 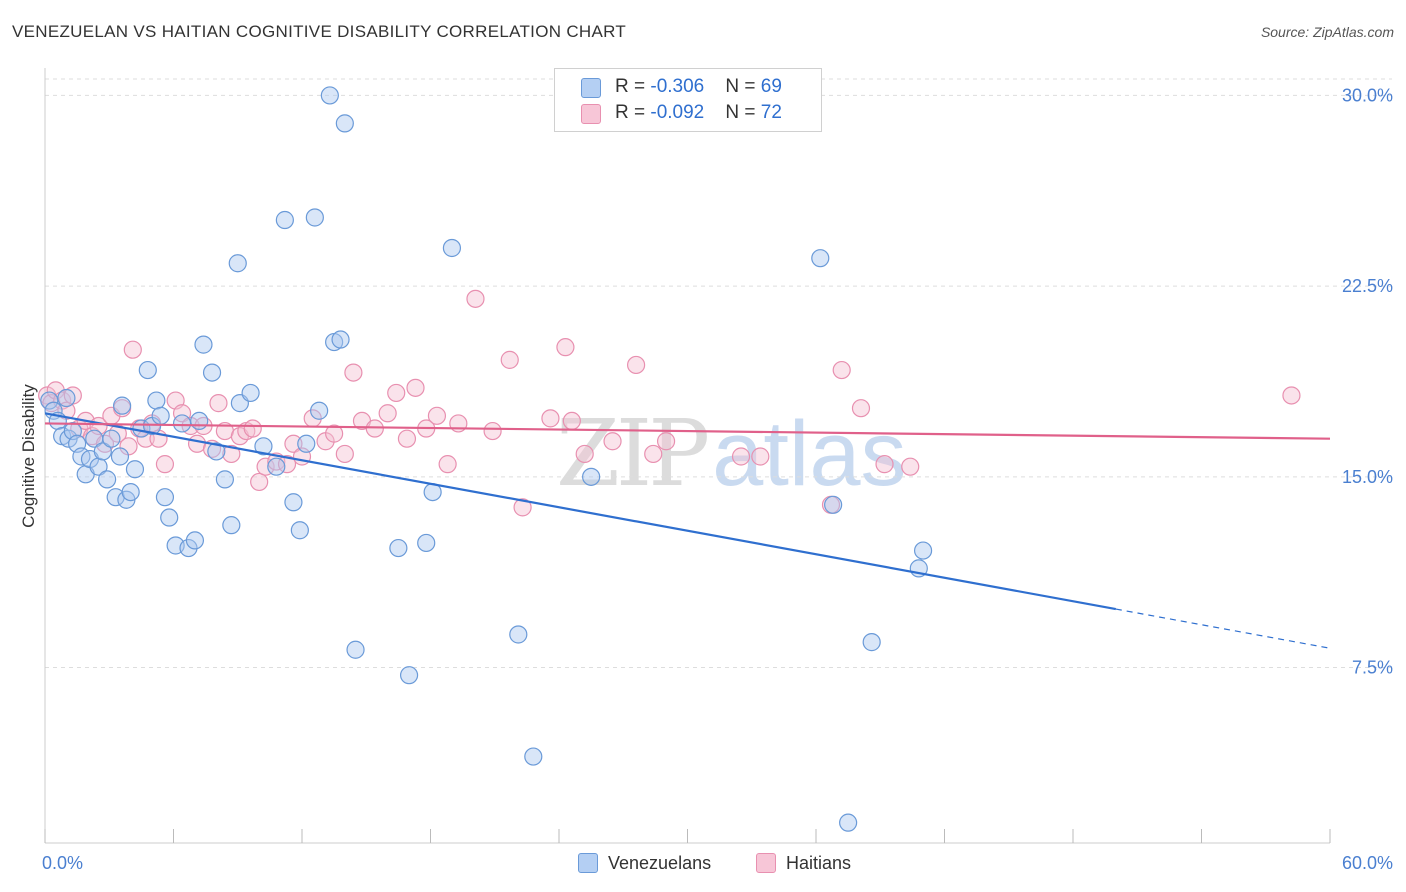 What do you see at coordinates (1327, 32) in the screenshot?
I see `source-label: Source: ZipAtlas.com` at bounding box center [1327, 32].